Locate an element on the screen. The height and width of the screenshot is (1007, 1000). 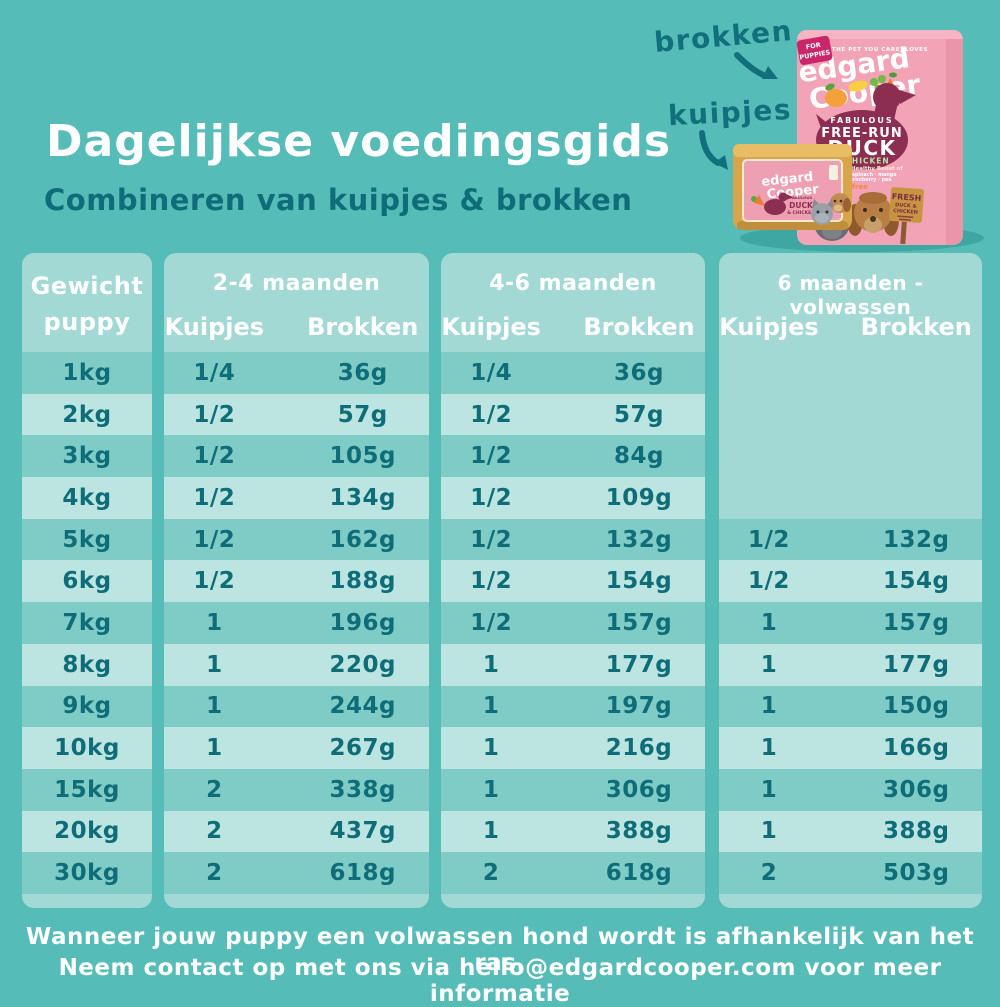
group-header: 4-6 maanden Kuipjes Brokken is located at coordinates (573, 302).